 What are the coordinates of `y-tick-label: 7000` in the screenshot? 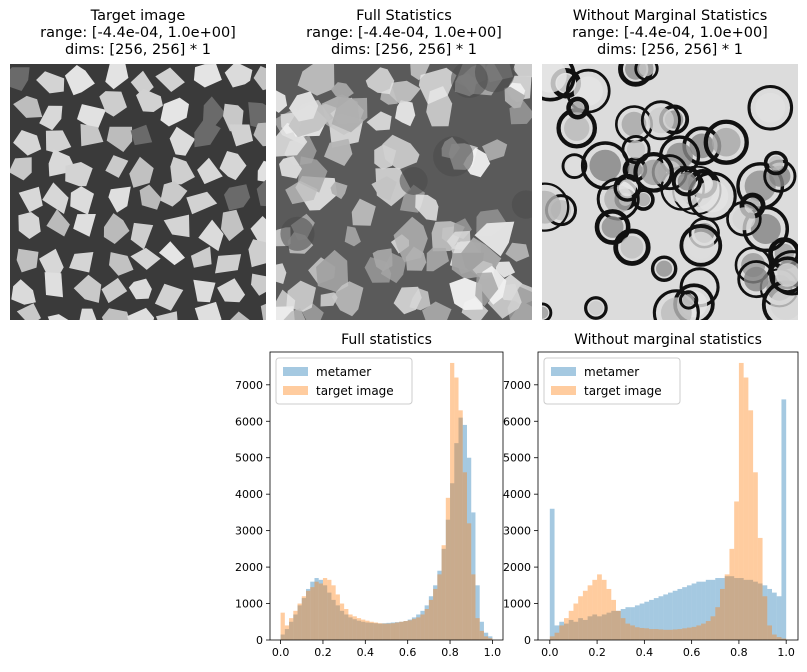 It's located at (517, 385).